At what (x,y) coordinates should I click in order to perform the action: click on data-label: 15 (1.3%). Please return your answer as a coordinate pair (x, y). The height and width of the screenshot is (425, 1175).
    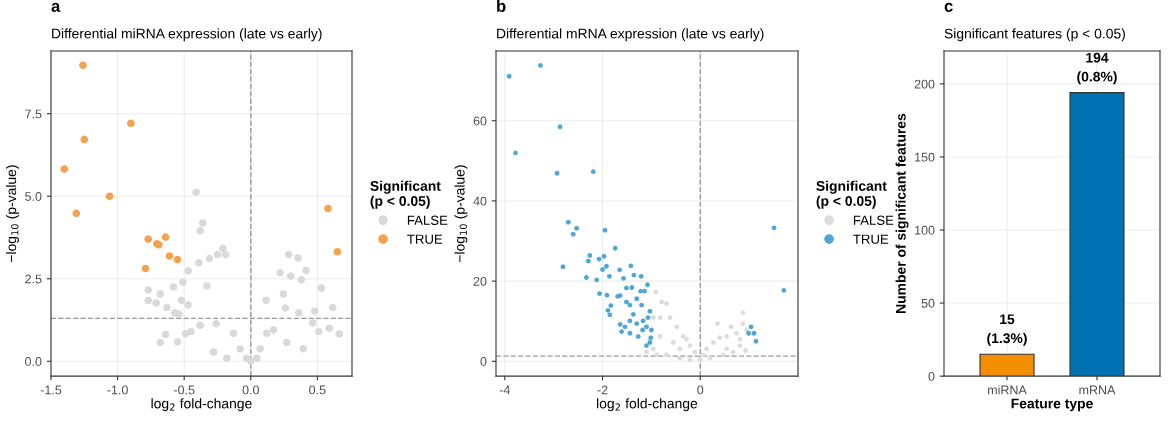
    Looking at the image, I should click on (1007, 330).